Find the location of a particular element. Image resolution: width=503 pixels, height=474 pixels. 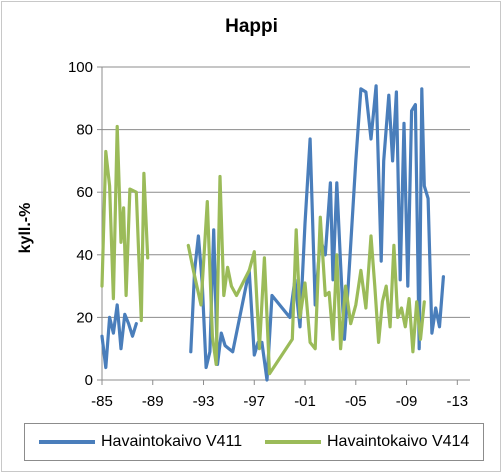

legend-label-series-2: Havaintokaivo V414 is located at coordinates (398, 441).